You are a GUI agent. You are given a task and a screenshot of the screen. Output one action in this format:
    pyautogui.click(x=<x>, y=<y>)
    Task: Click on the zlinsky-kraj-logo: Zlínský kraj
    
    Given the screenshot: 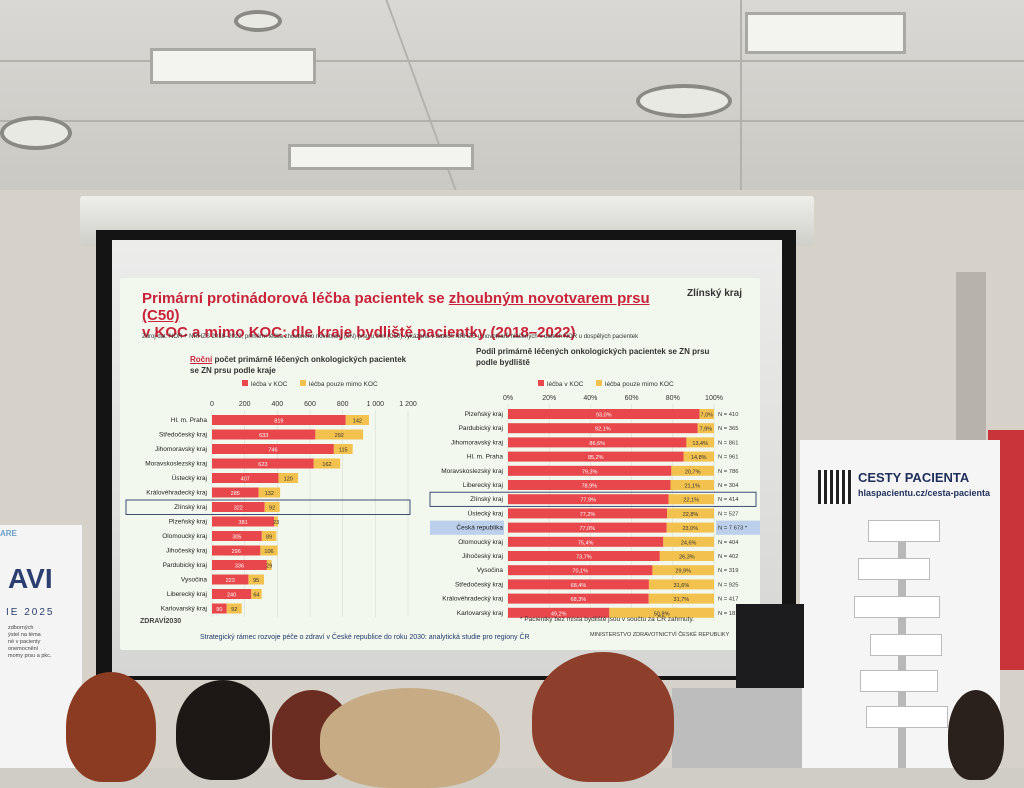 What is the action you would take?
    pyautogui.click(x=714, y=293)
    